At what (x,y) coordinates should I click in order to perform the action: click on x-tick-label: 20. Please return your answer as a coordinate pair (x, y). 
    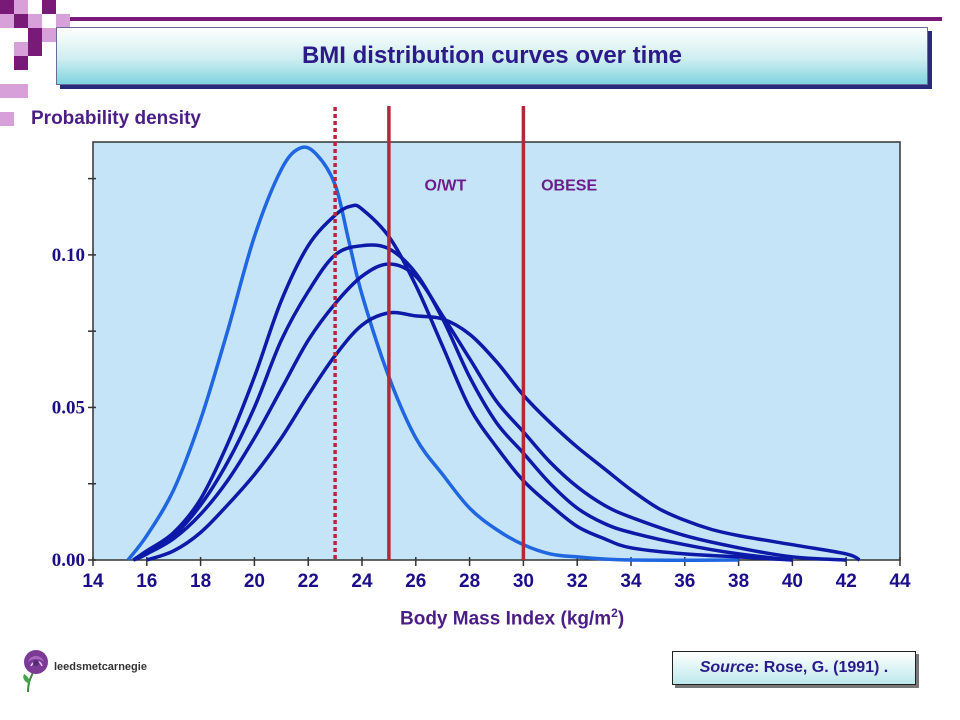
    Looking at the image, I should click on (254, 581).